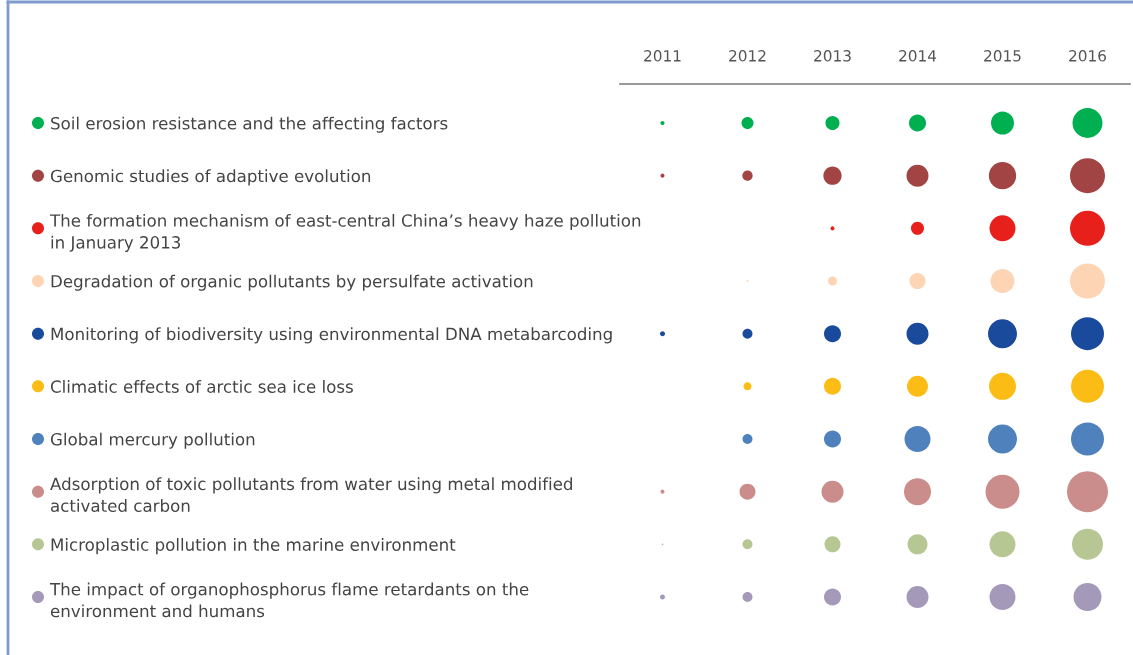 Image resolution: width=1133 pixels, height=655 pixels. Describe the element at coordinates (832, 56) in the screenshot. I see `x-tick-label: 2013` at that location.